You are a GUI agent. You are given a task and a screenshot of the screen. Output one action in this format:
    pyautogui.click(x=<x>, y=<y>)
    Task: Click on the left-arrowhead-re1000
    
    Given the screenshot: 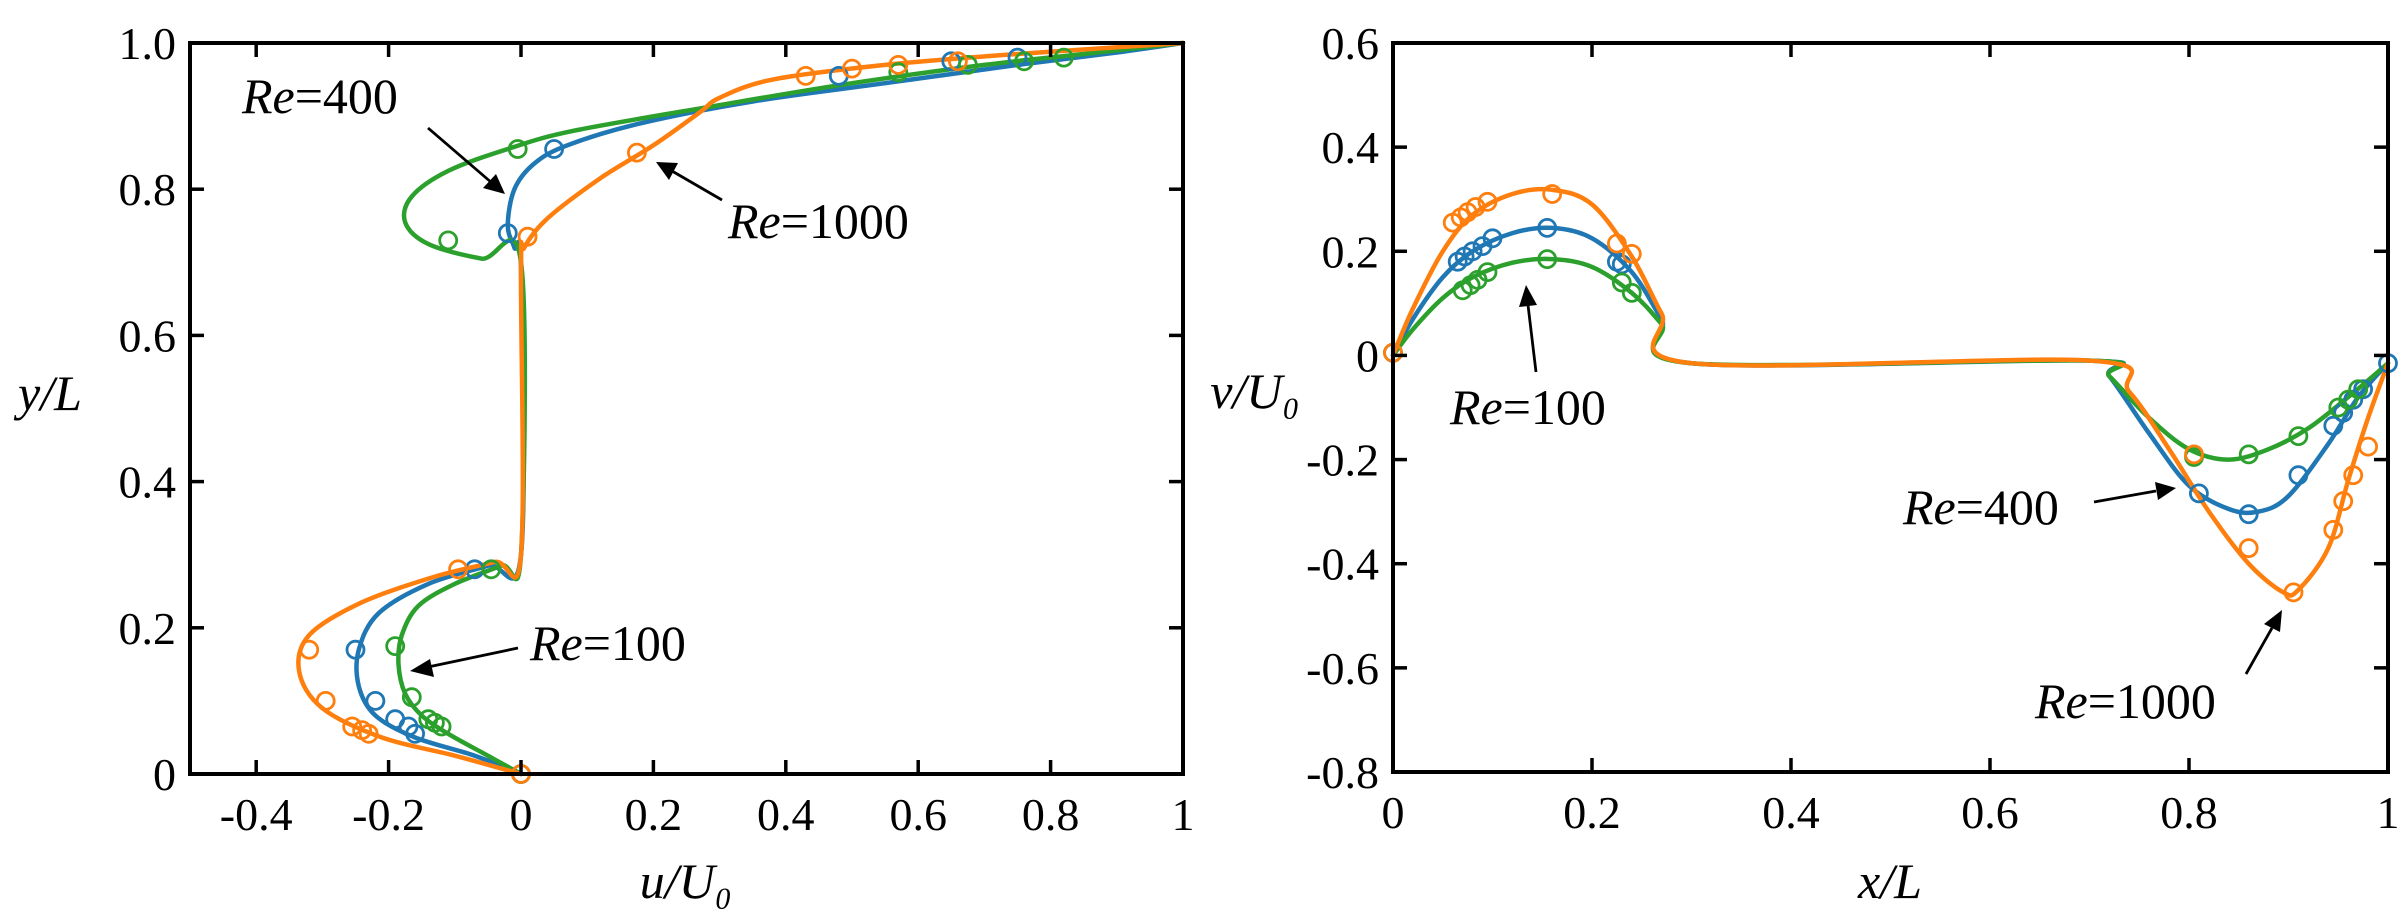 What is the action you would take?
    pyautogui.click(x=667, y=171)
    